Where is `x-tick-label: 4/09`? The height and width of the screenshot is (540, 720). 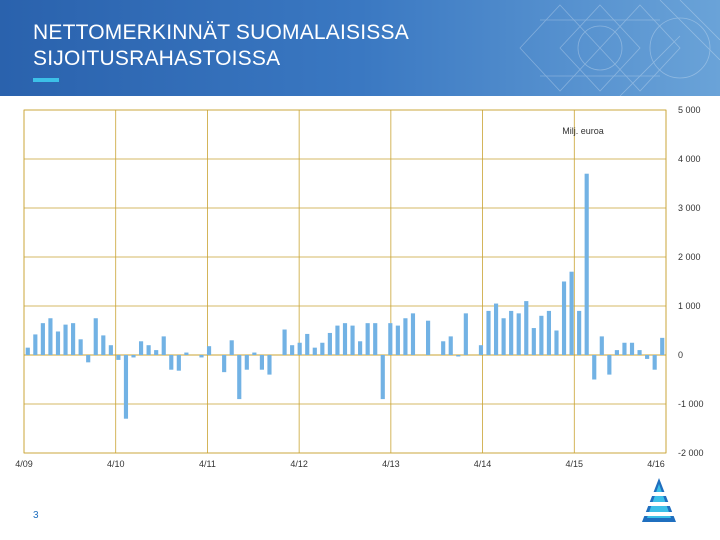 x-tick-label: 4/09 is located at coordinates (24, 464).